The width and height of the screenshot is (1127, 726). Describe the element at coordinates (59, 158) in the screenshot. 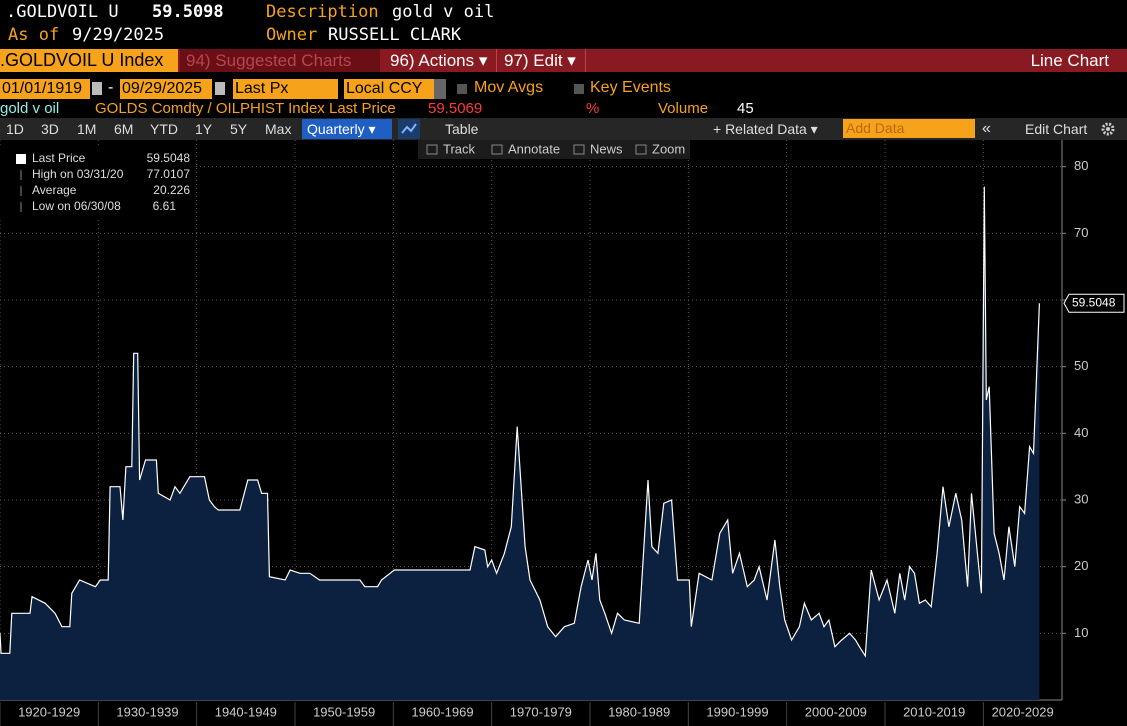

I see `legend-label: Last Price` at that location.